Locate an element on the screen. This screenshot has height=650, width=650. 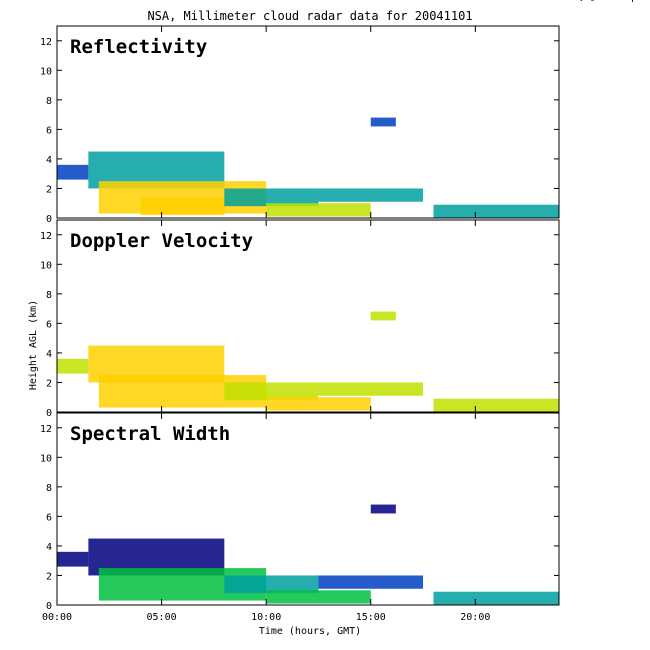
colorbar-tick-label: 0.50 is located at coordinates (607, 1).